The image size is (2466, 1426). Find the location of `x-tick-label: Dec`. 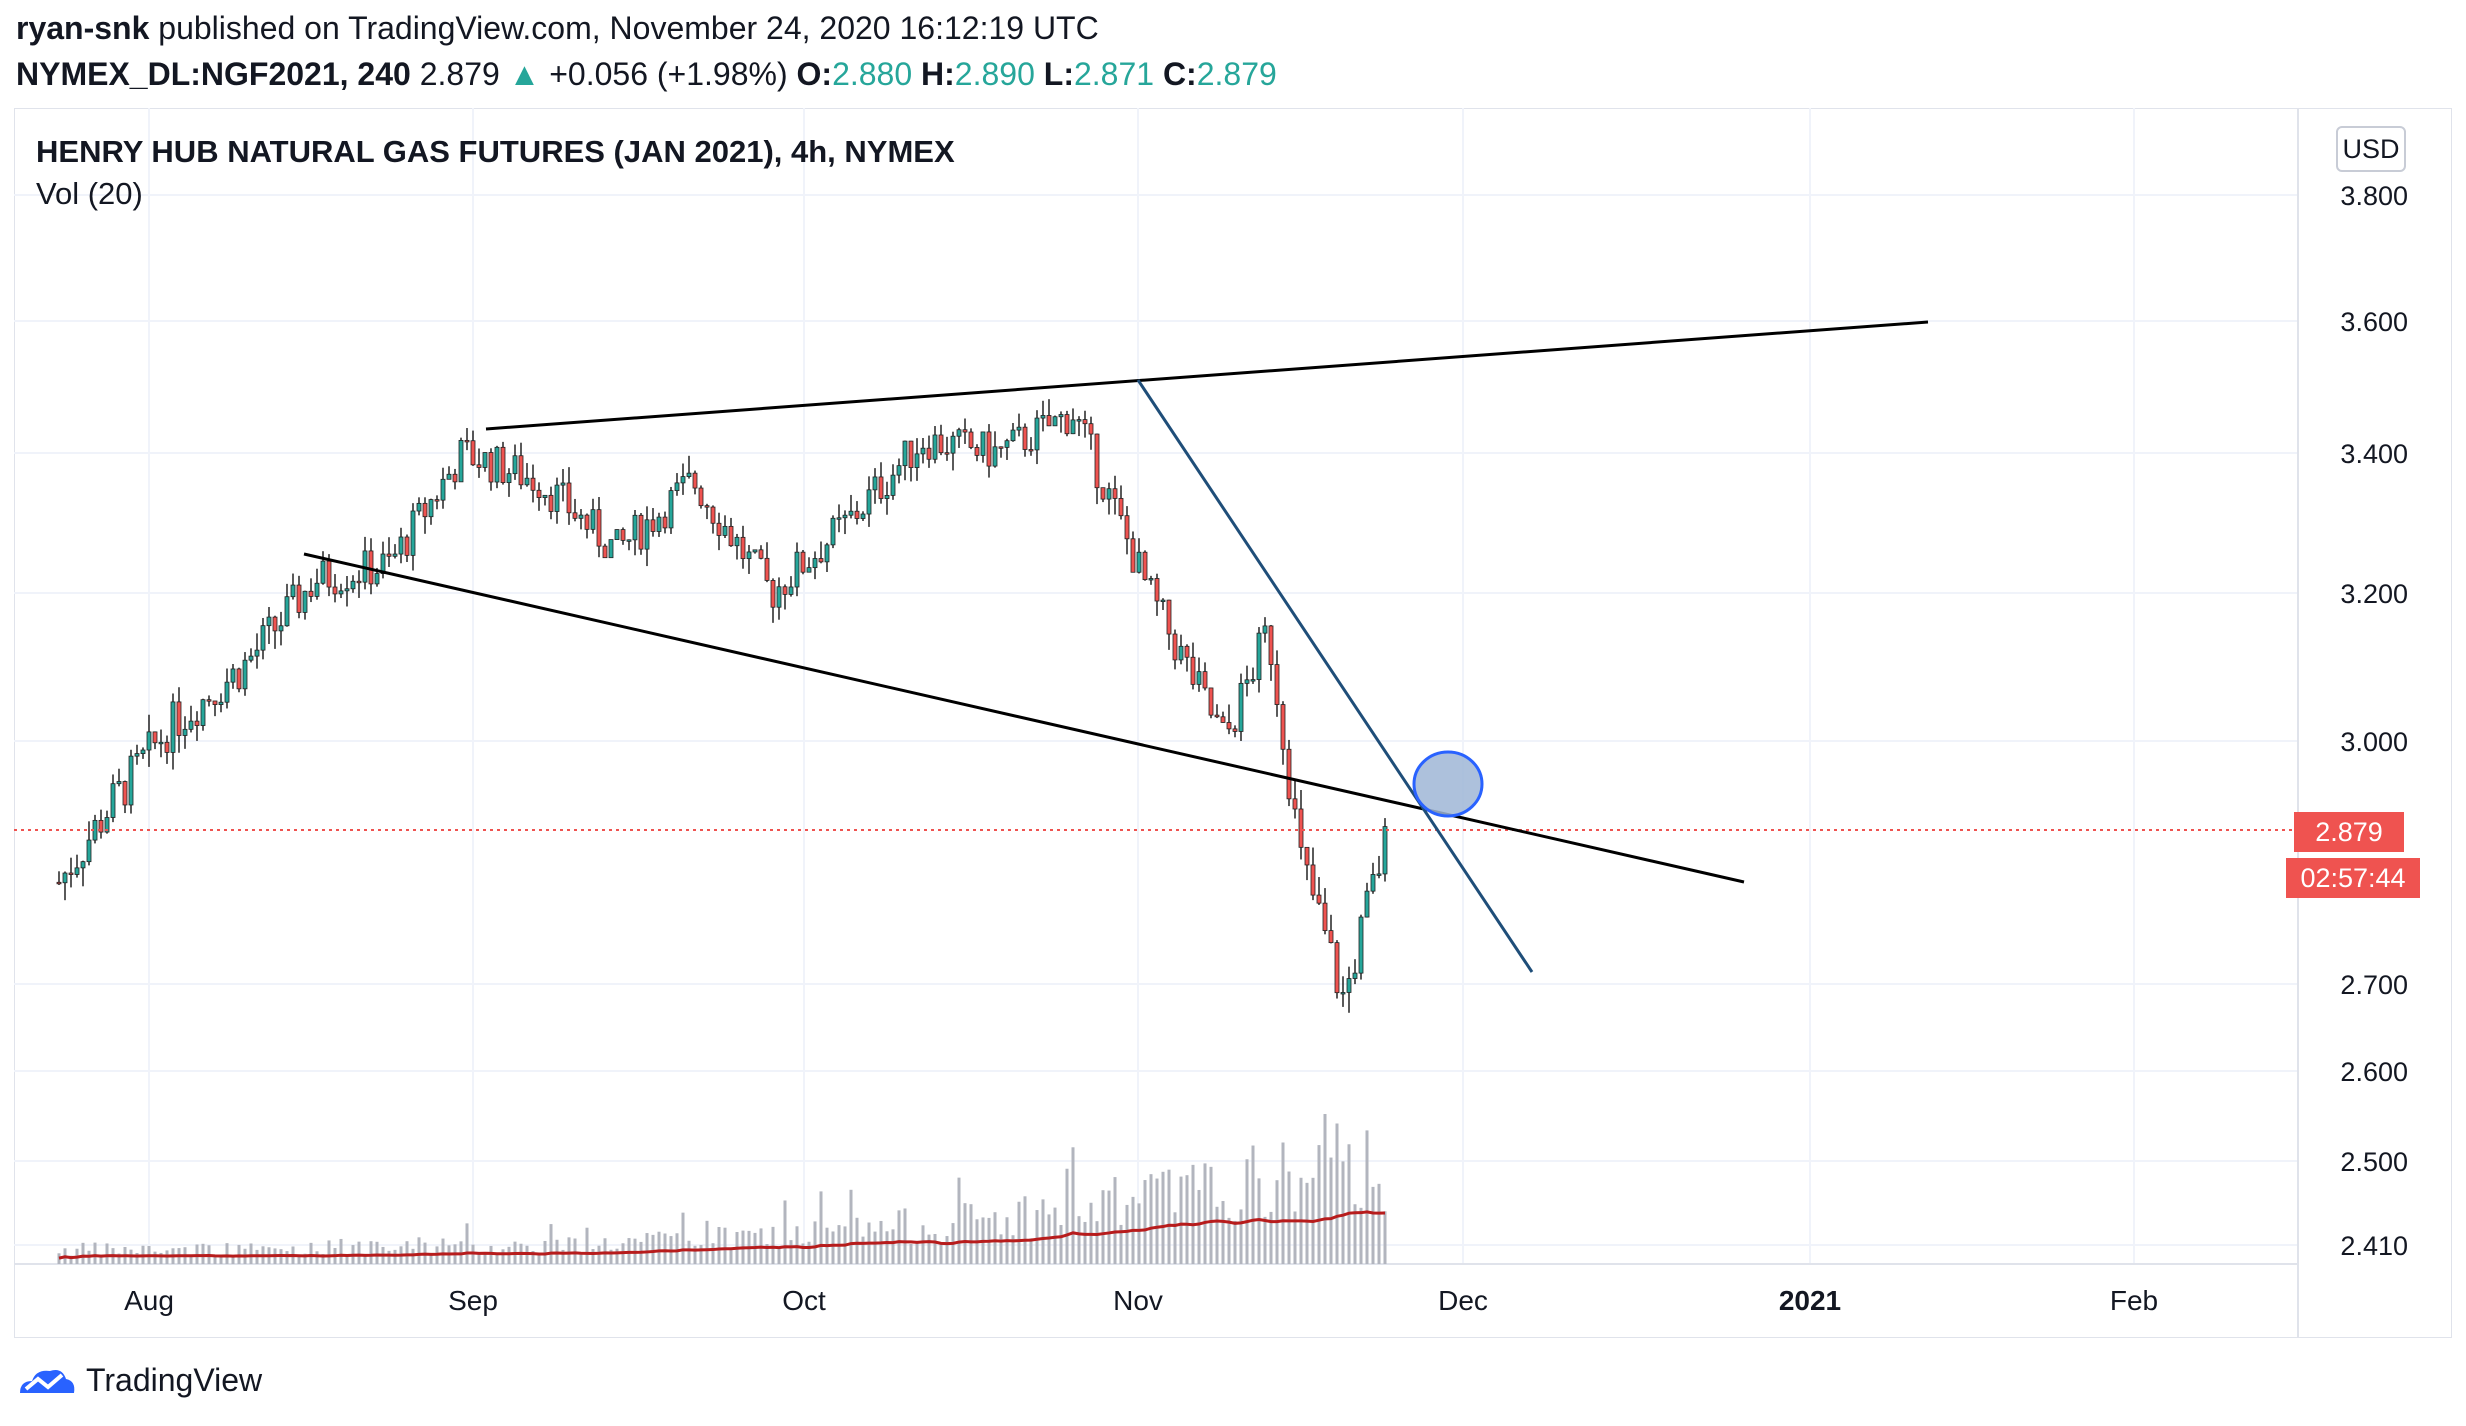

x-tick-label: Dec is located at coordinates (1463, 1300).